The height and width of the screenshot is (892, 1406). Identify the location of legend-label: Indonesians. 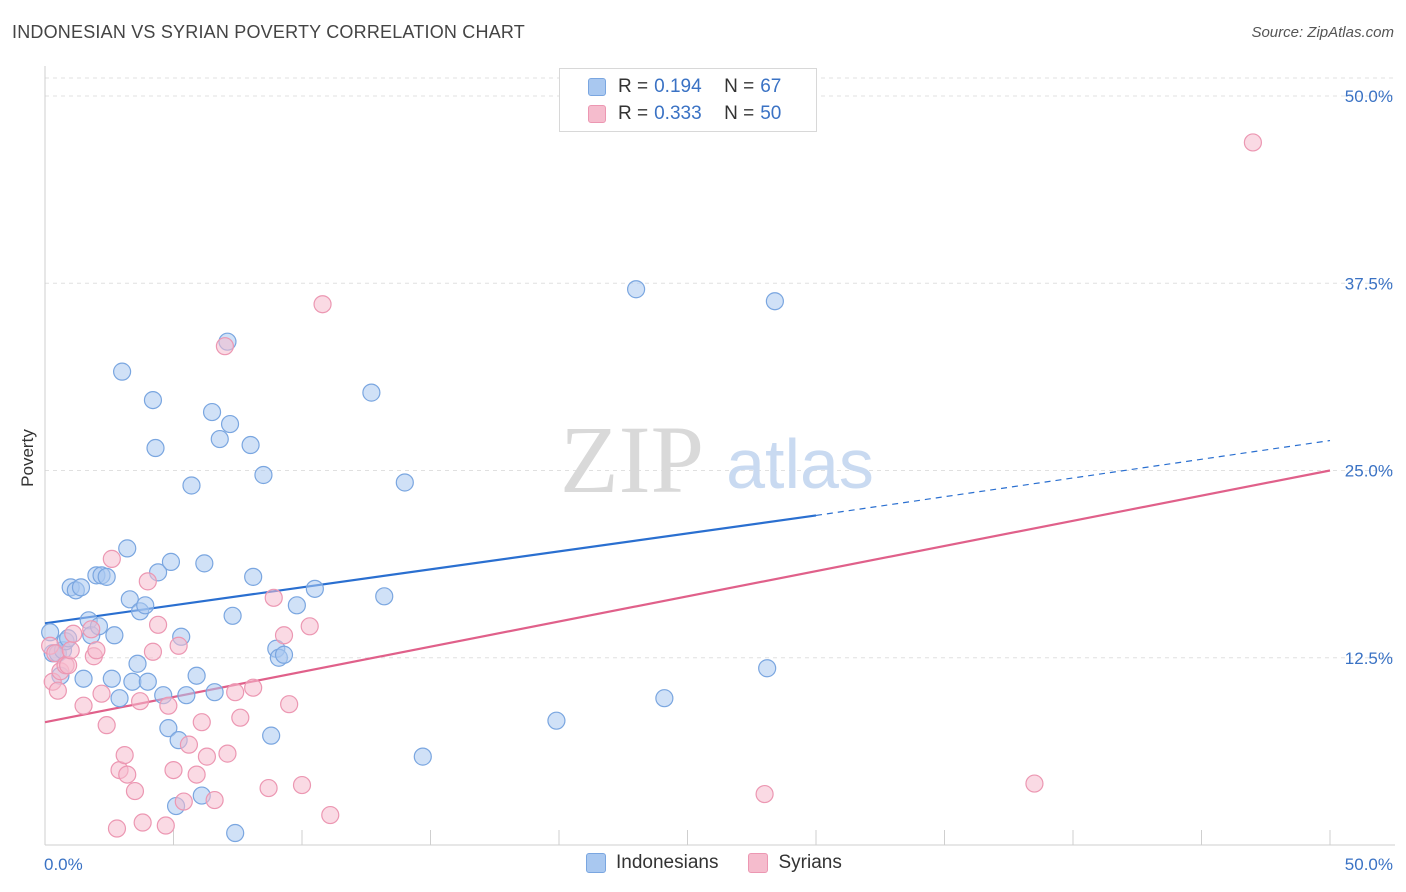
(667, 862).